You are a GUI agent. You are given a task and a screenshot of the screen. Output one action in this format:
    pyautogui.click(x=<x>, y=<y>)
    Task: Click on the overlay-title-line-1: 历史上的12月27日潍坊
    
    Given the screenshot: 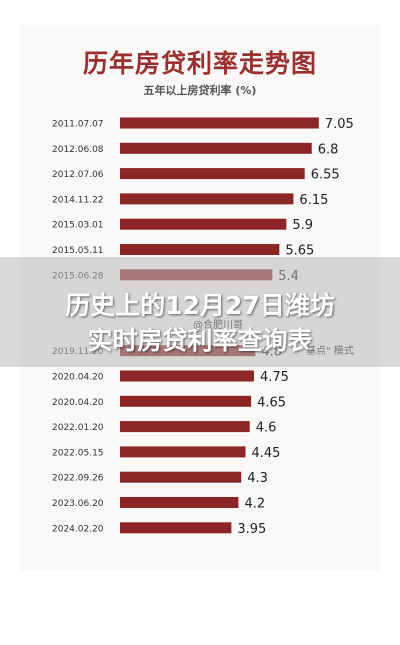 What is the action you would take?
    pyautogui.click(x=200, y=305)
    